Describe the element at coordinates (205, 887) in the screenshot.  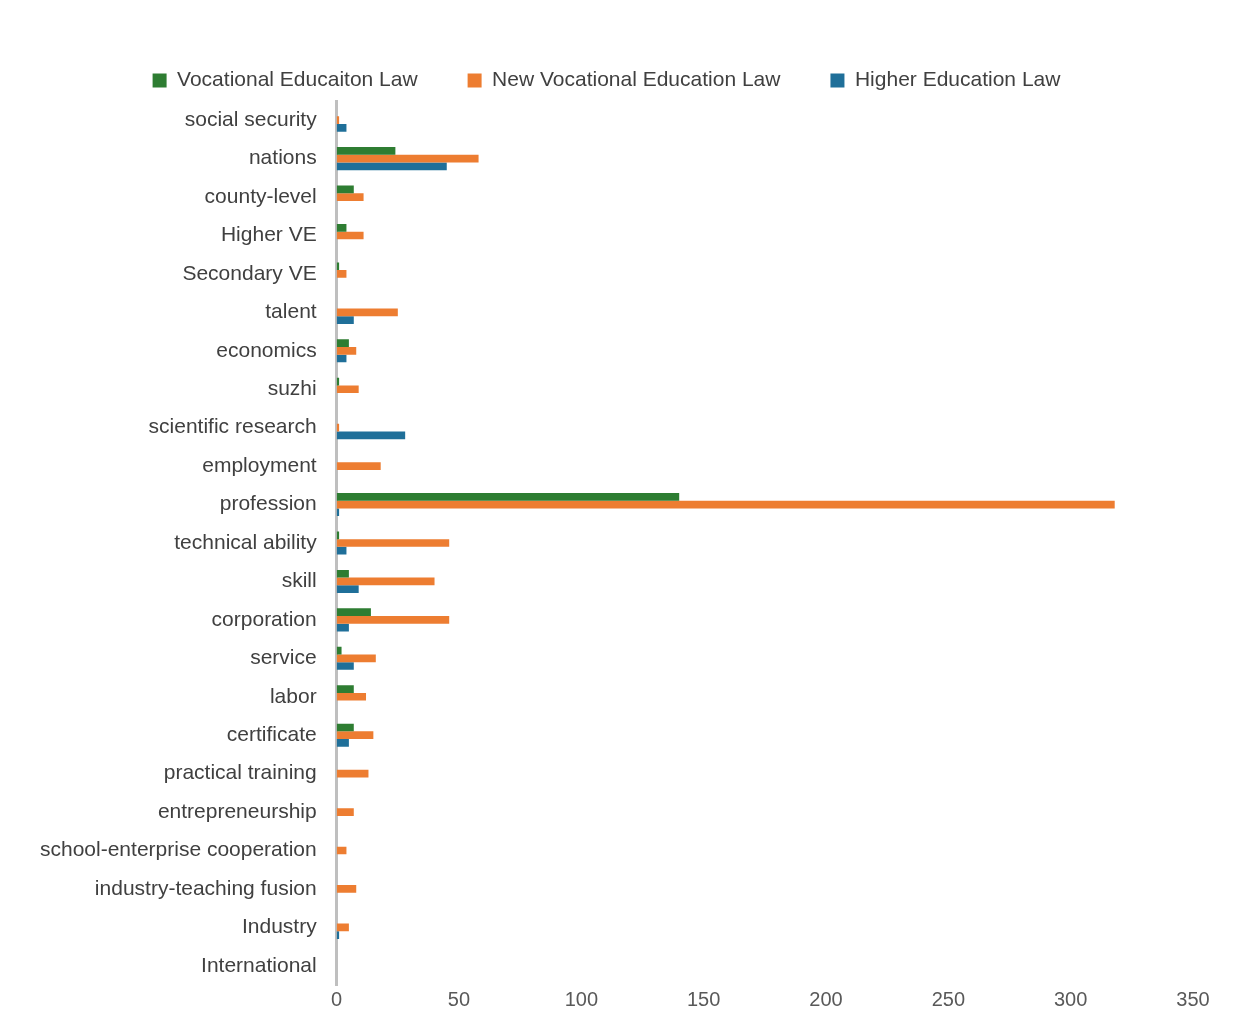
I see `y-tick-label: industry-teaching fusion` at that location.